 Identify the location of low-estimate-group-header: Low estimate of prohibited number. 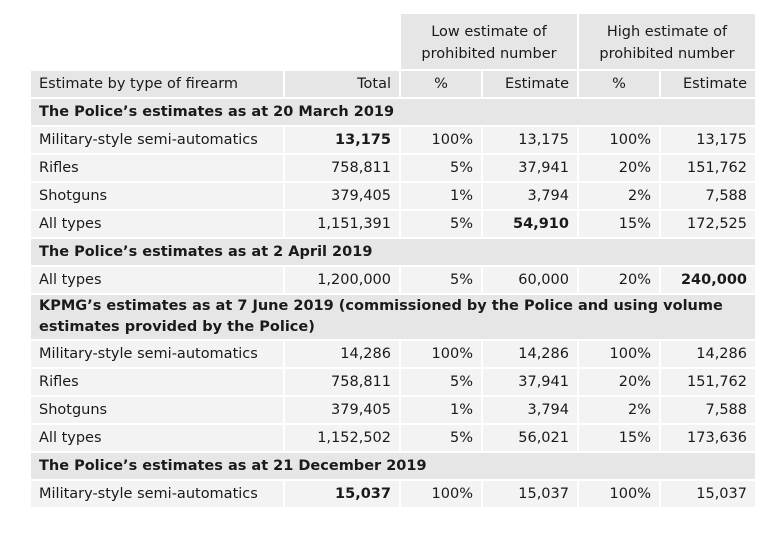
(489, 41).